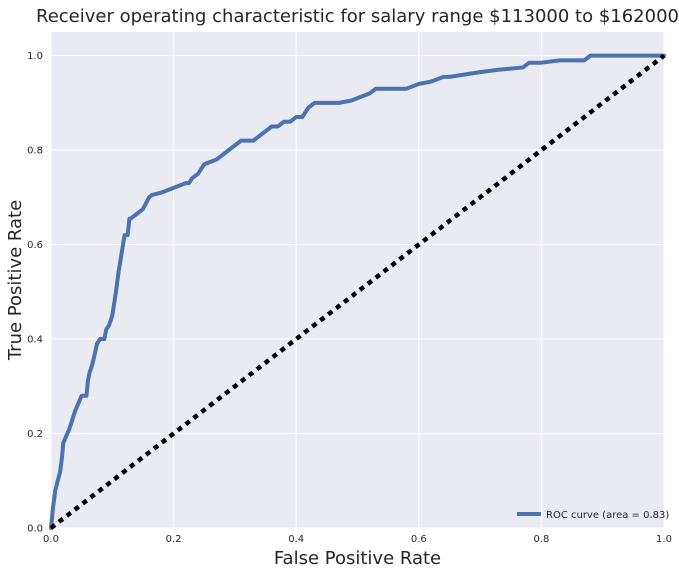  Describe the element at coordinates (607, 515) in the screenshot. I see `legend-label: ROC curve (area = 0.83)` at that location.